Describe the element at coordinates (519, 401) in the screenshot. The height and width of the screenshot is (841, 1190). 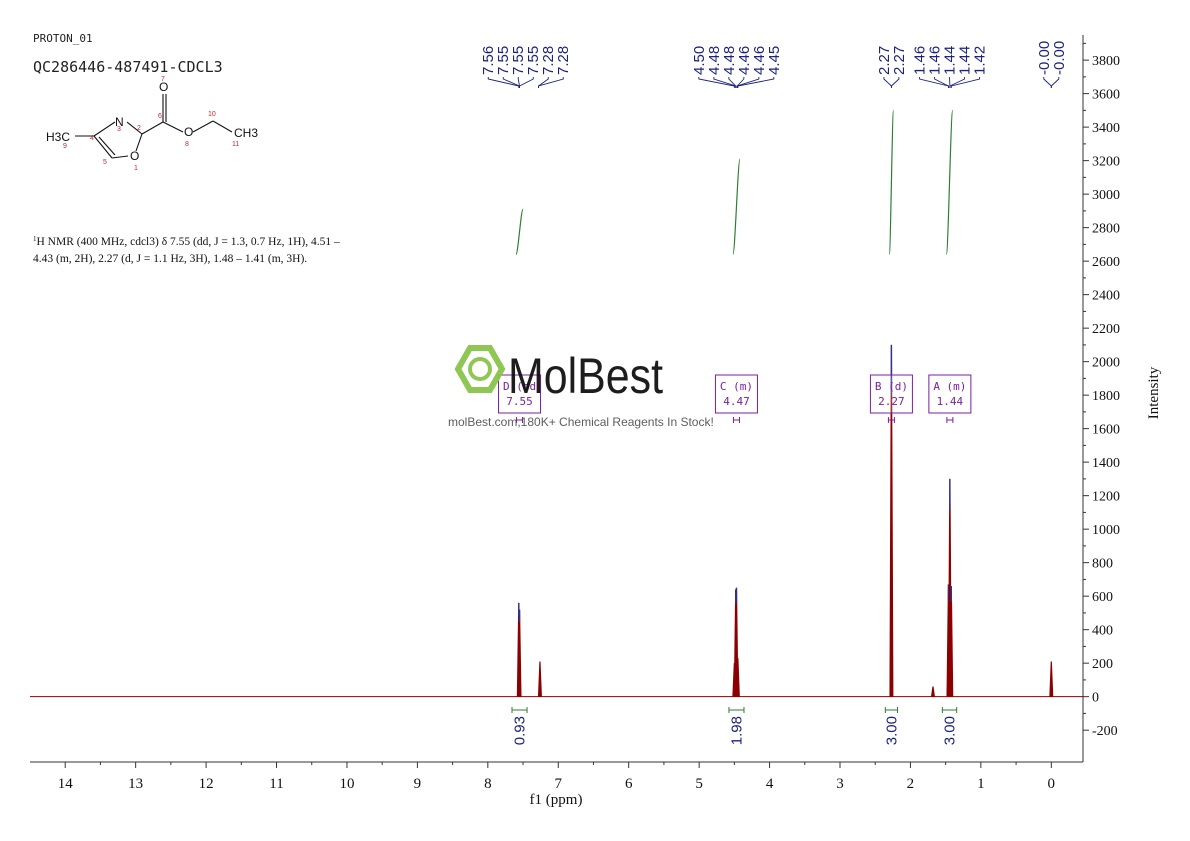
I see `multiplet-shift: 7.55` at that location.